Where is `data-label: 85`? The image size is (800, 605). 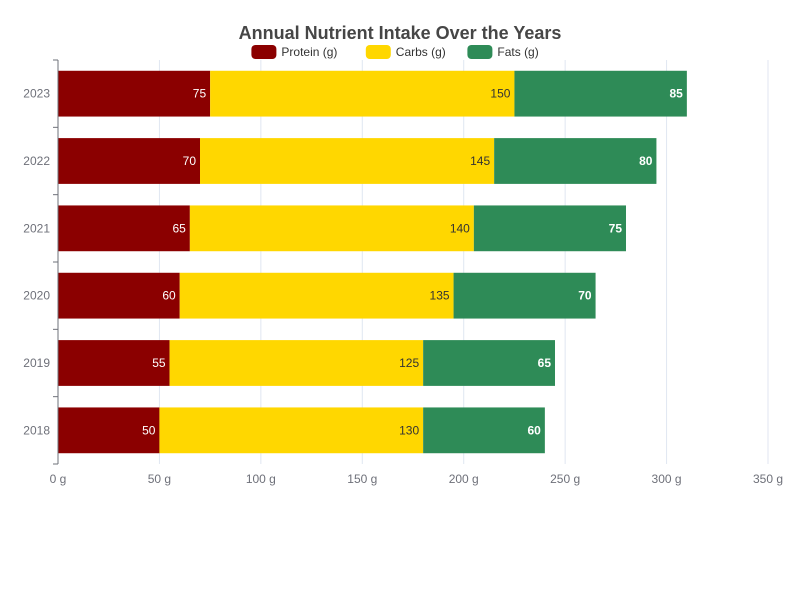
data-label: 85 is located at coordinates (676, 94).